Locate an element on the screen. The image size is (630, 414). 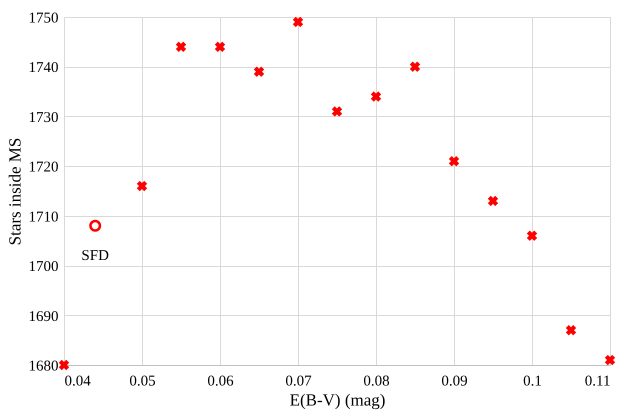
x-tick-label: 0.05 is located at coordinates (142, 382).